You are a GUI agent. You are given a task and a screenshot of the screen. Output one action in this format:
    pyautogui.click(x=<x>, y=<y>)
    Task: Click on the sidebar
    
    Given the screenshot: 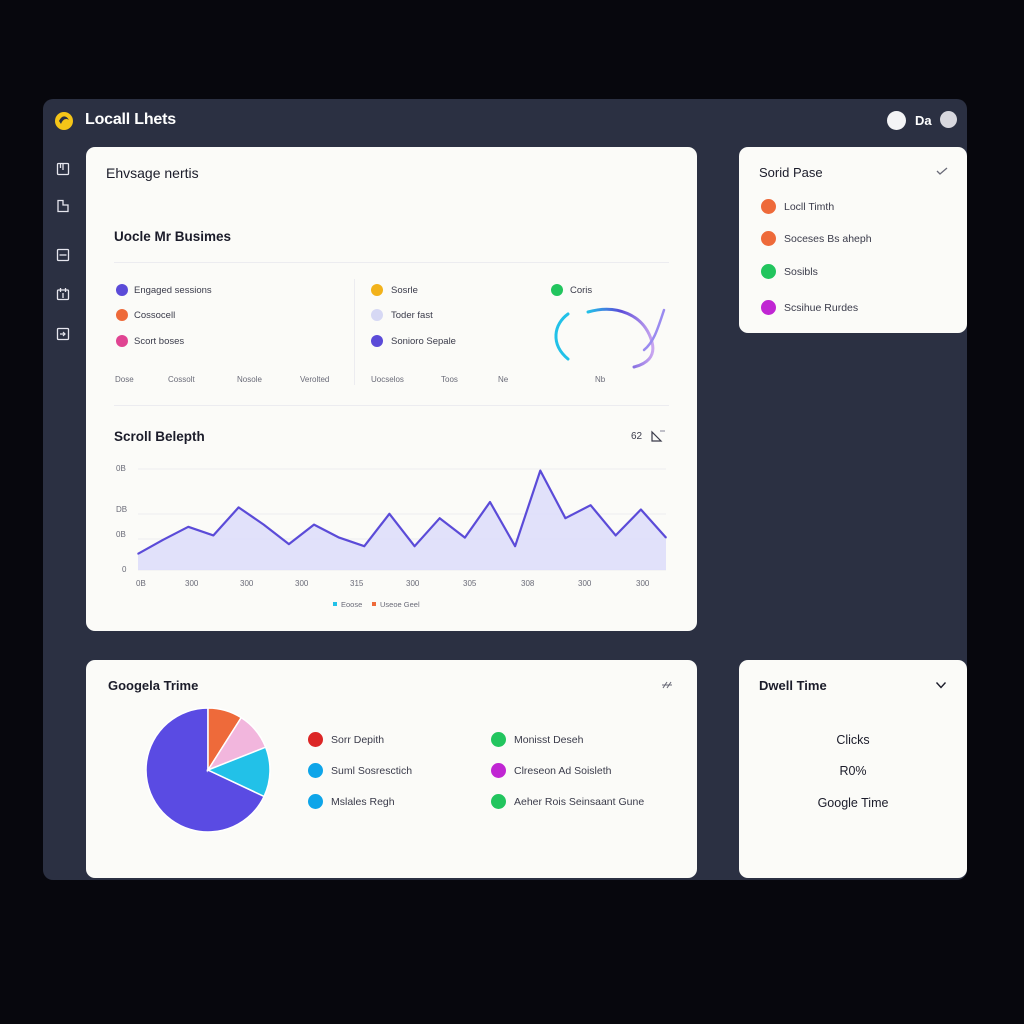 What is the action you would take?
    pyautogui.click(x=64, y=512)
    